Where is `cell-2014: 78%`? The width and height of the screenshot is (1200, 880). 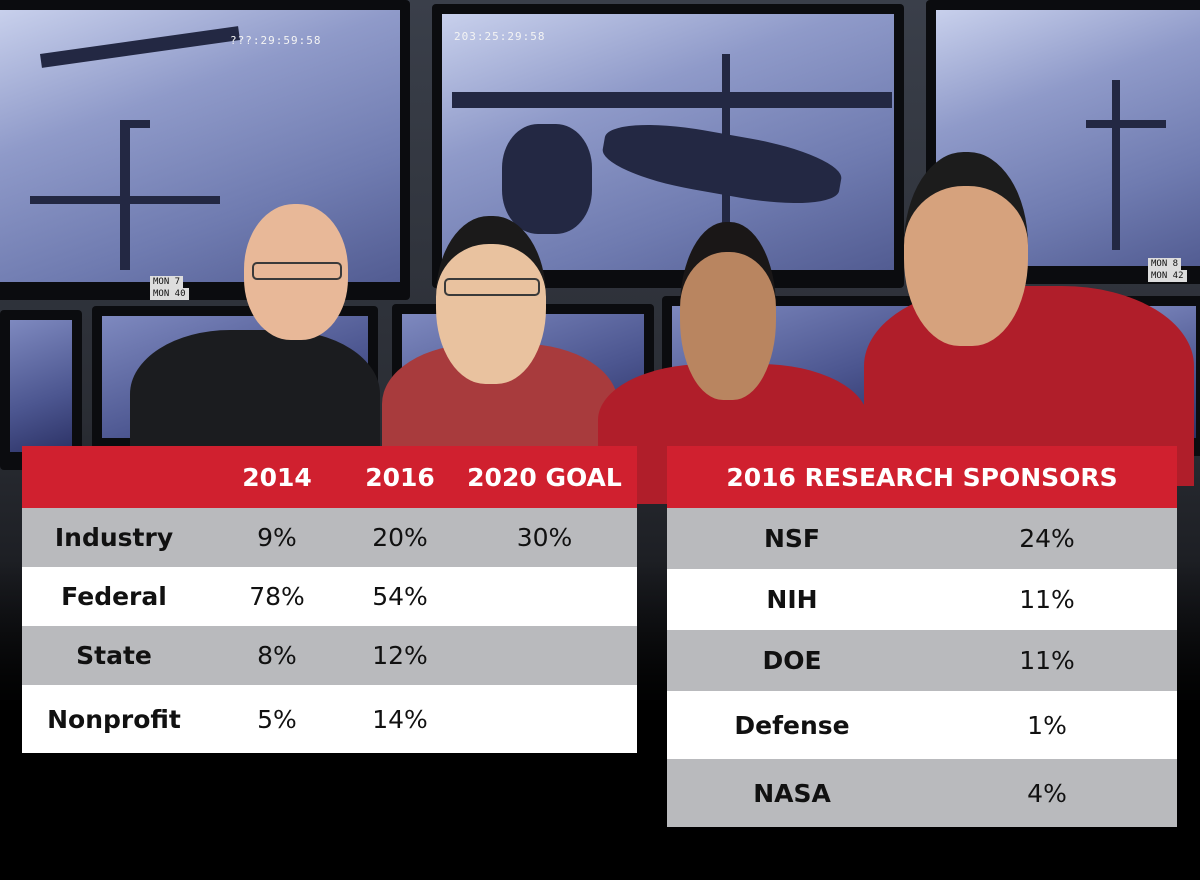
cell-2014: 78% is located at coordinates (277, 596).